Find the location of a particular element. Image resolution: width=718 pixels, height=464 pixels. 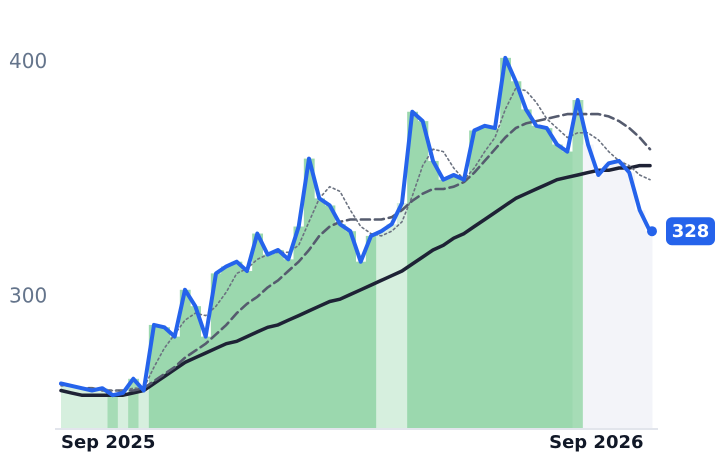

x-tick-label: Sep 2025 is located at coordinates (108, 442).